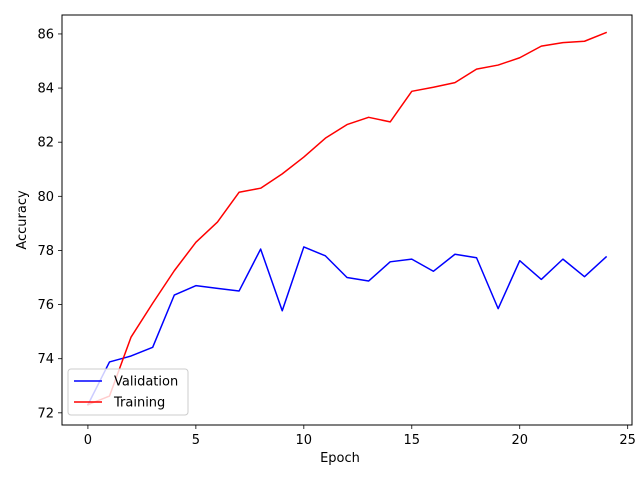 The width and height of the screenshot is (640, 485). What do you see at coordinates (45, 359) in the screenshot?
I see `y-tick-label: 74` at bounding box center [45, 359].